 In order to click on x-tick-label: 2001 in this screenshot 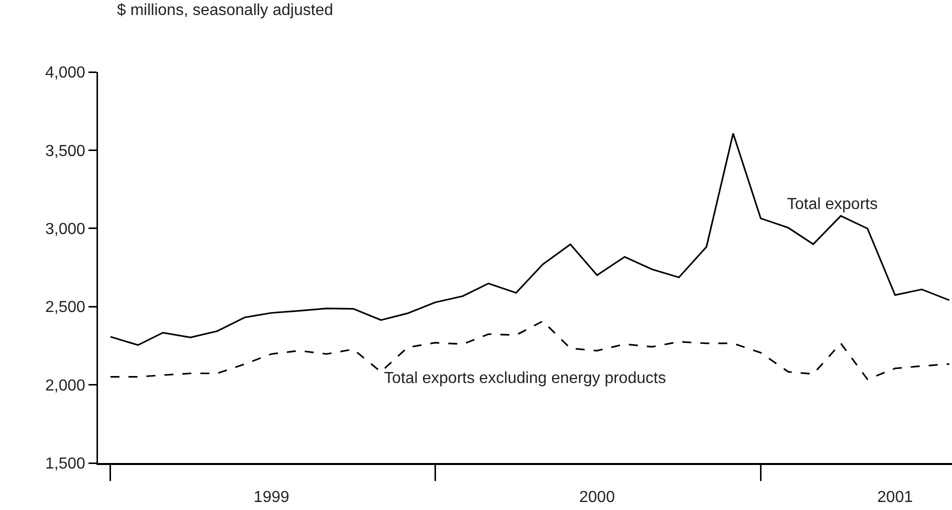, I will do `click(895, 497)`.